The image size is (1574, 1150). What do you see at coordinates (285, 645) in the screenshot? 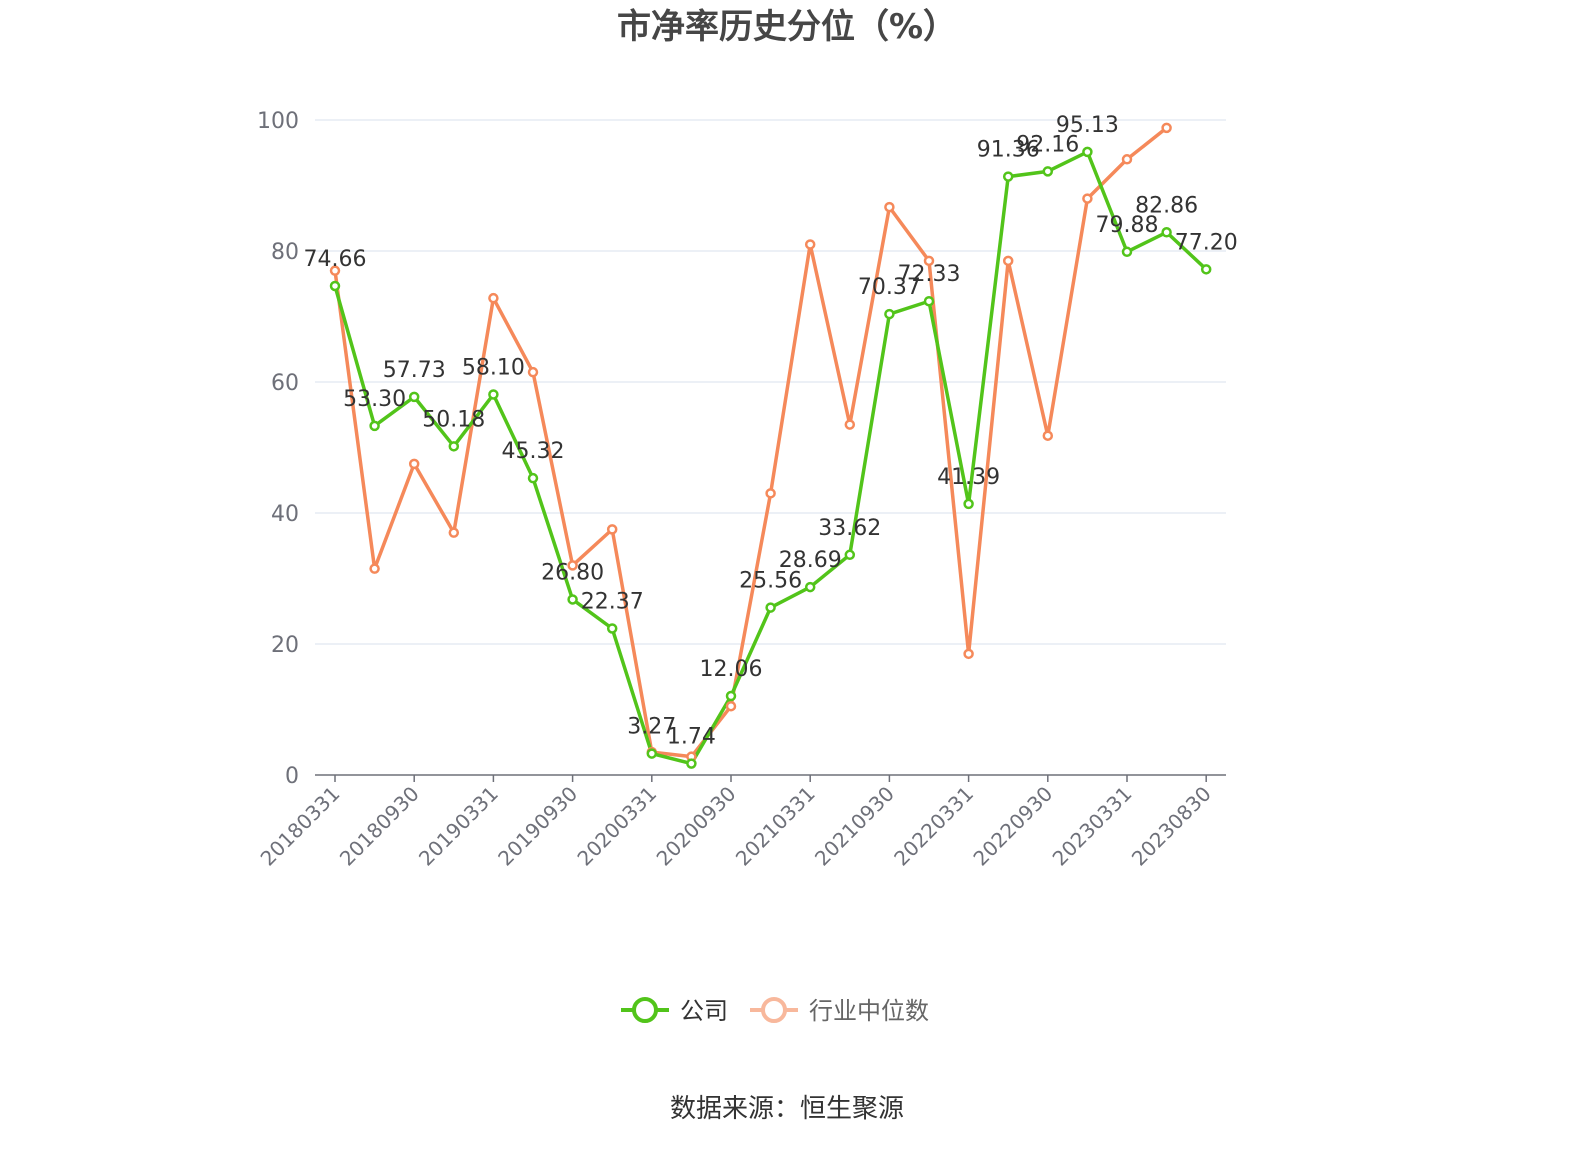
I see `y-tick-label: 20` at bounding box center [285, 645].